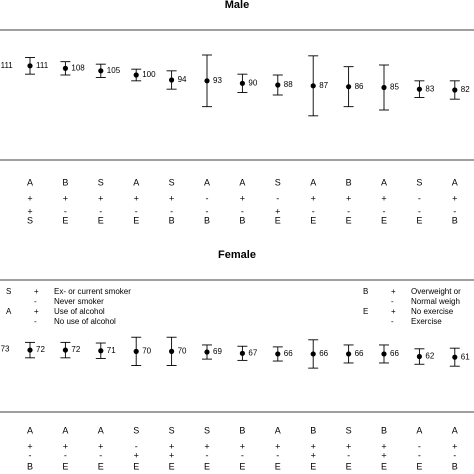 Image resolution: width=474 pixels, height=474 pixels. I want to click on value-label: 100, so click(149, 74).